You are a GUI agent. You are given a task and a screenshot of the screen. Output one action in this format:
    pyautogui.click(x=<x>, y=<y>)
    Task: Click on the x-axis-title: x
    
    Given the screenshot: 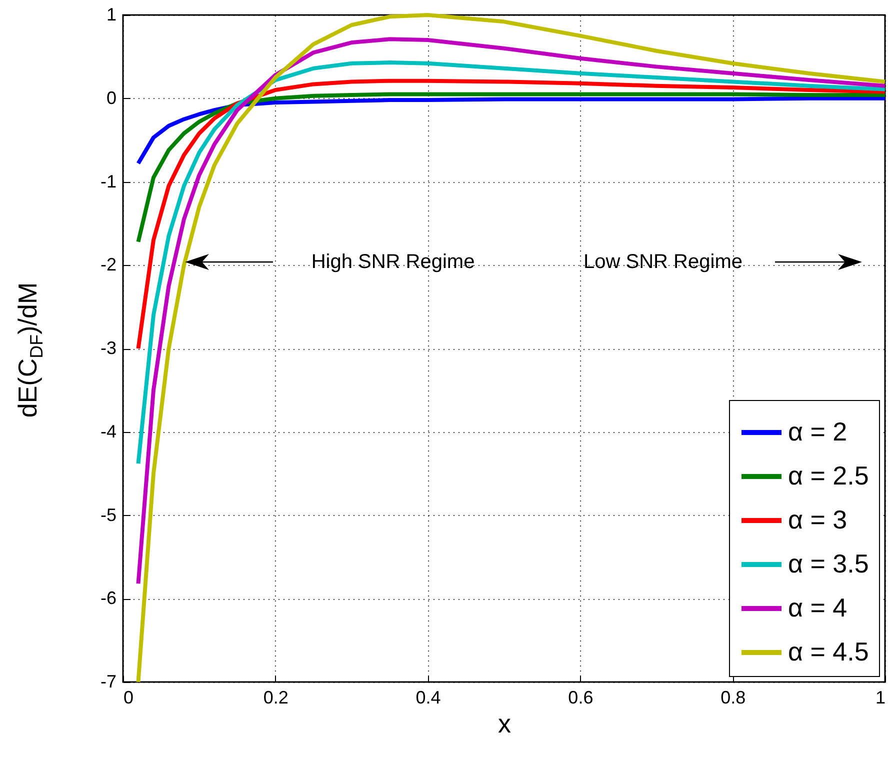 What is the action you would take?
    pyautogui.click(x=504, y=723)
    